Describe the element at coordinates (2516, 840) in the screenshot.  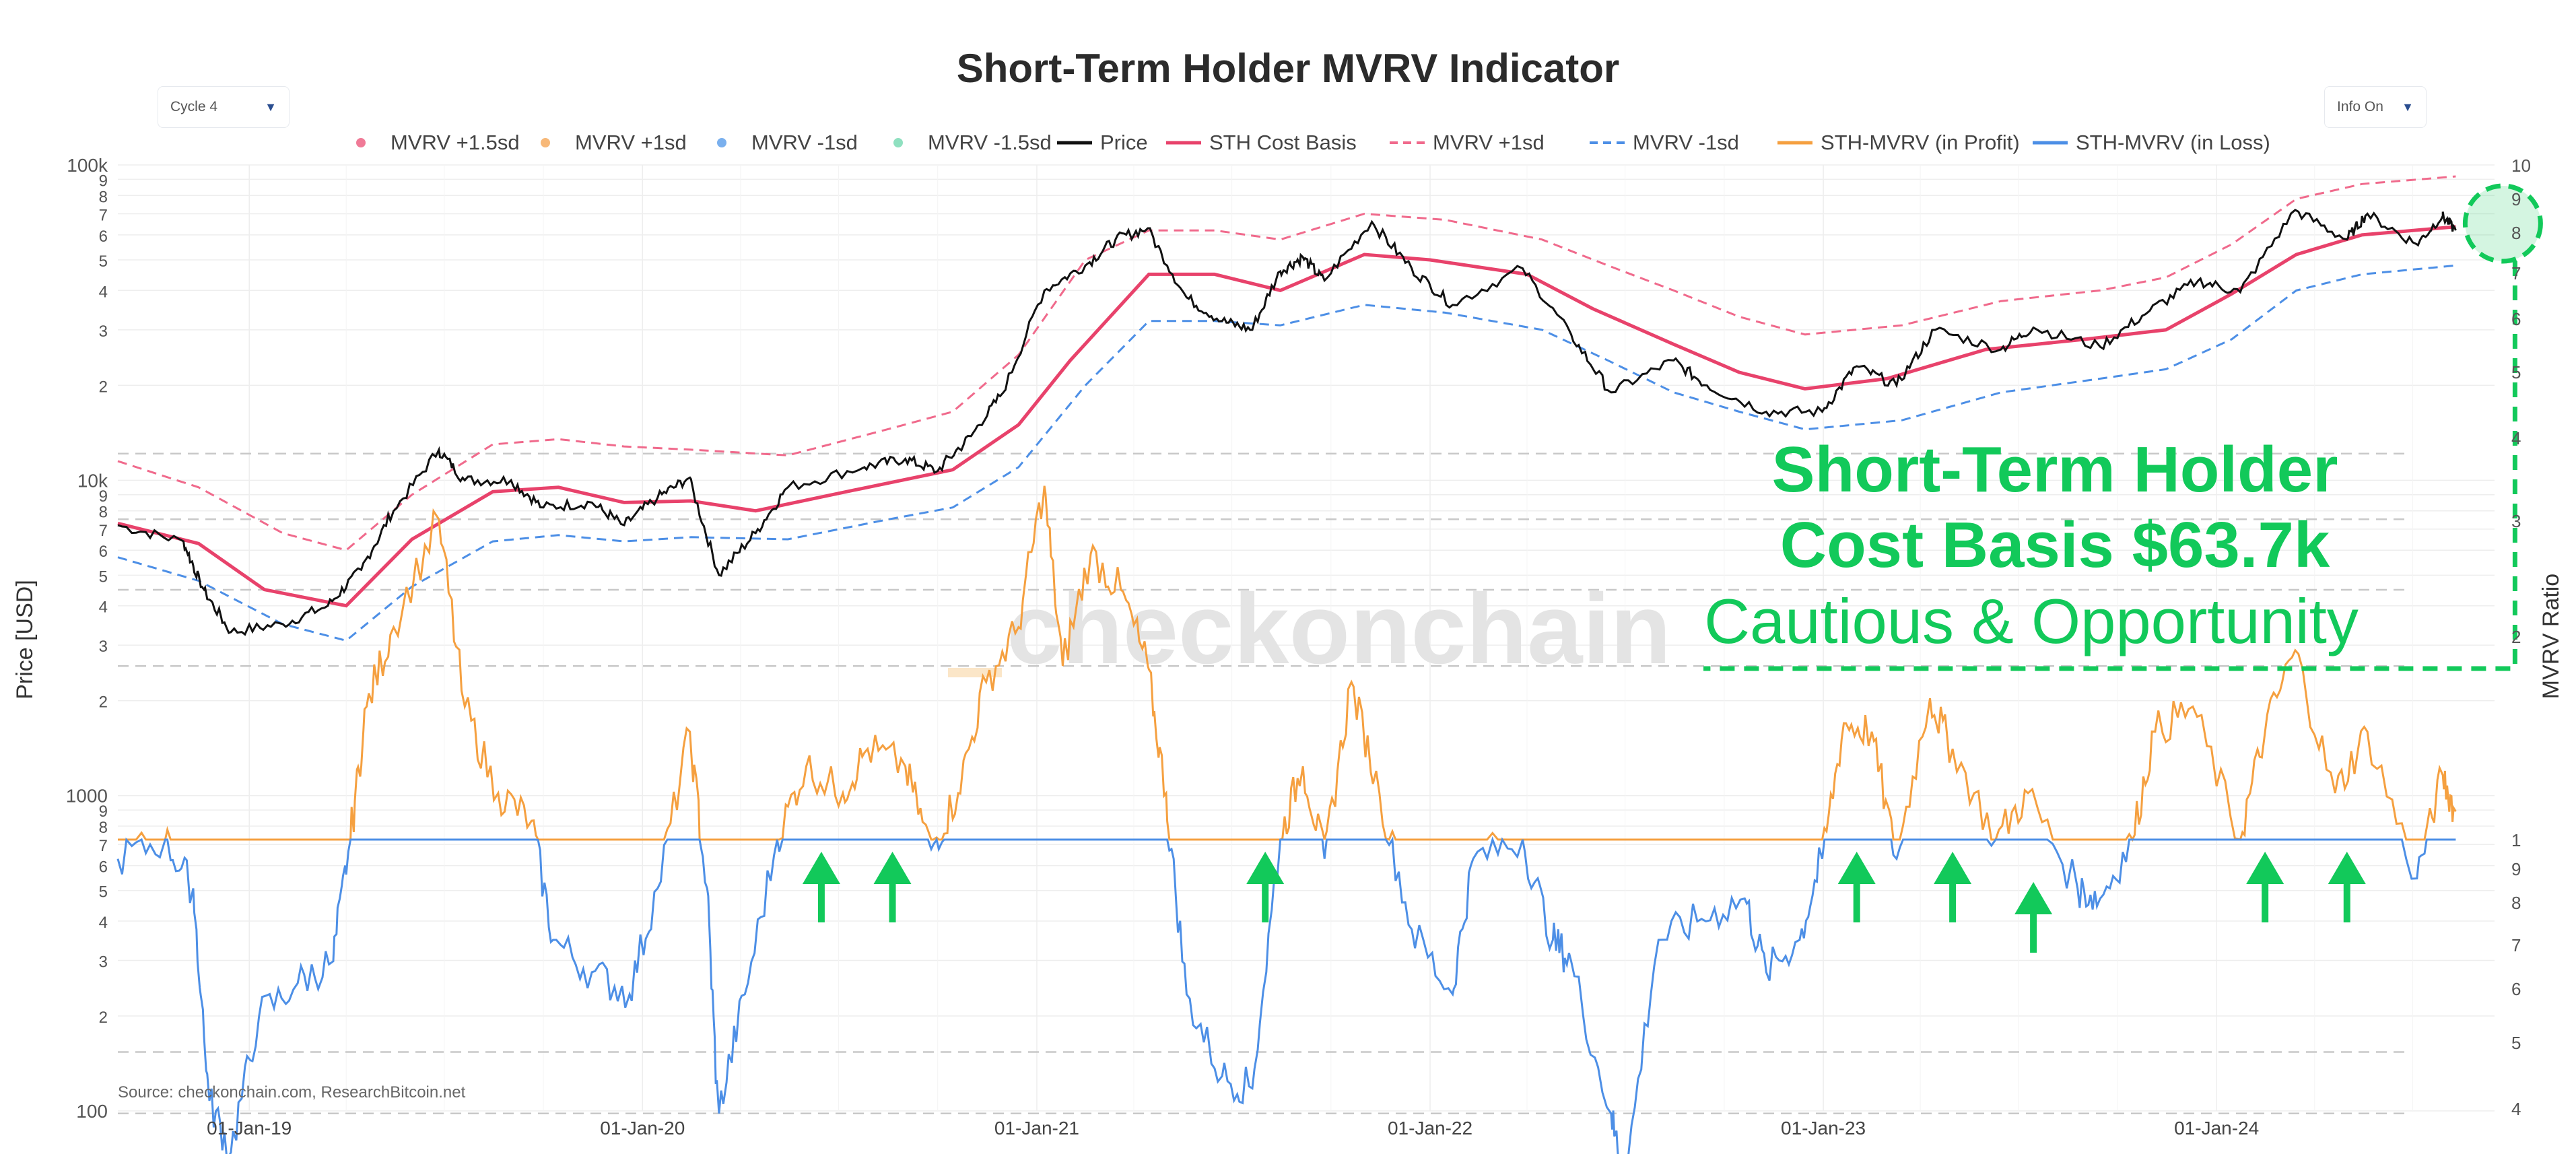
I see `y-right-tick-label: 1` at that location.